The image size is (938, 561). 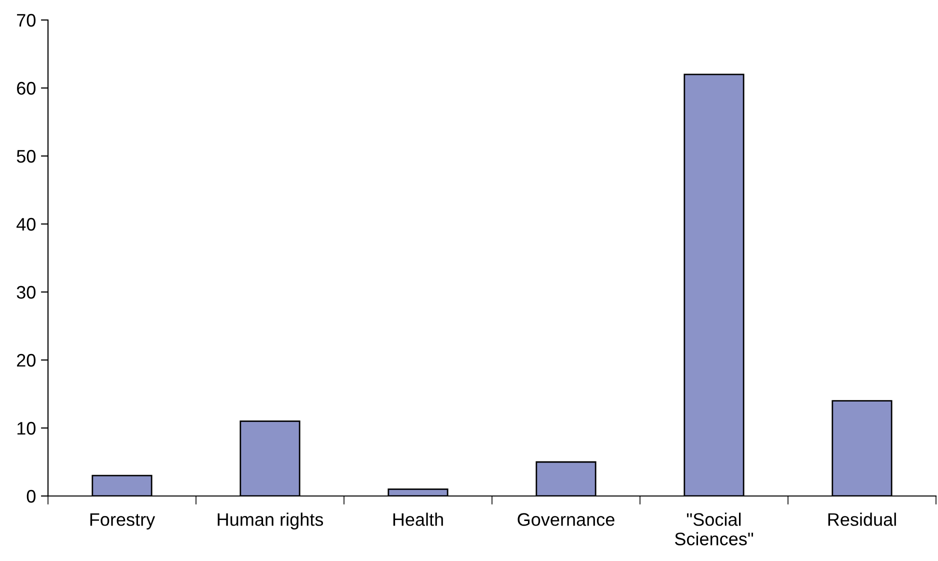 I want to click on x-tick-label: Residual, so click(x=862, y=519).